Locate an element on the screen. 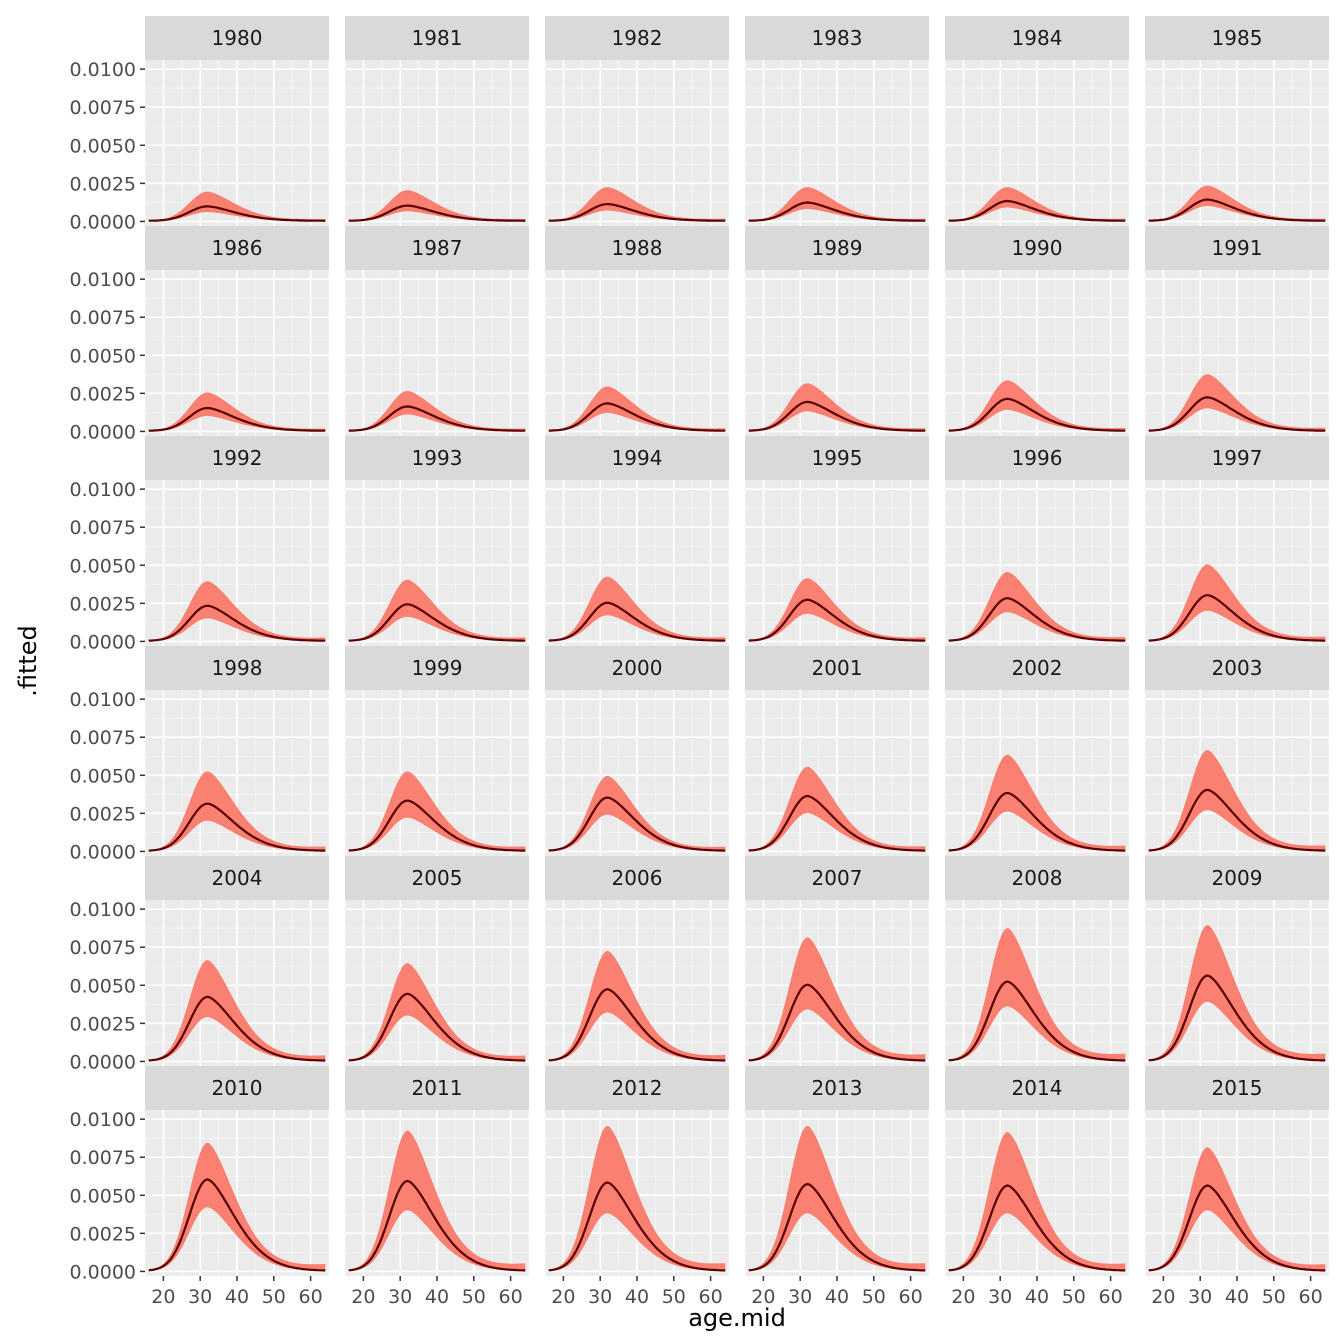  facet-strip-label: 1985 is located at coordinates (1237, 38).